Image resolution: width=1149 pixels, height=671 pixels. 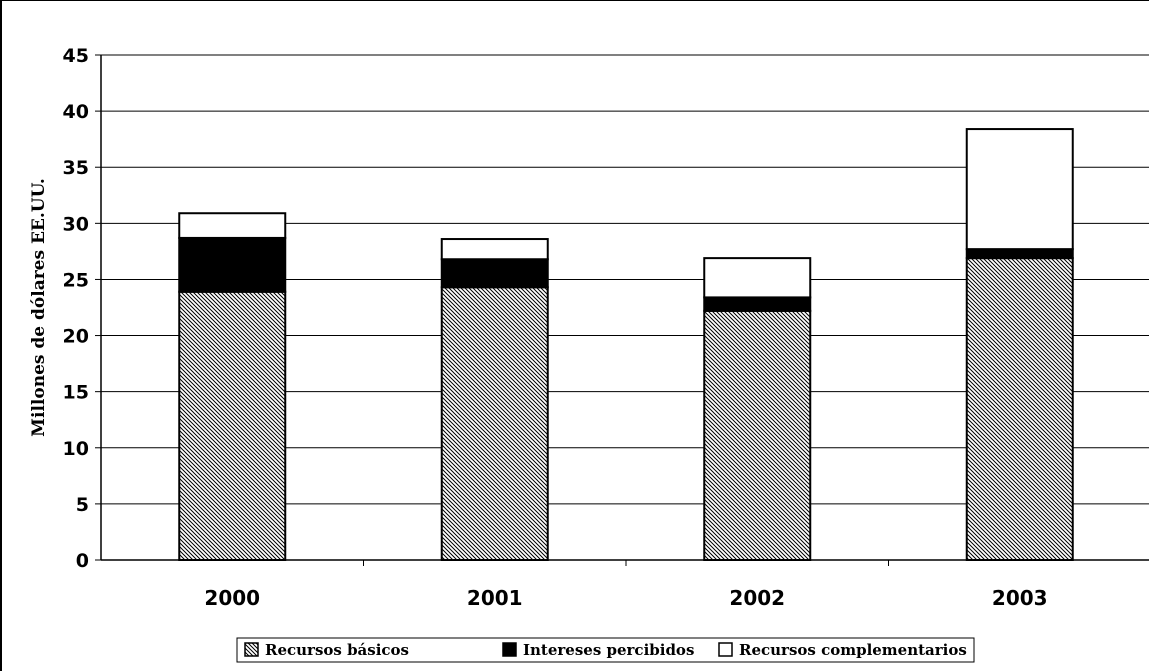 I want to click on y-tick-label: 0, so click(x=82, y=561).